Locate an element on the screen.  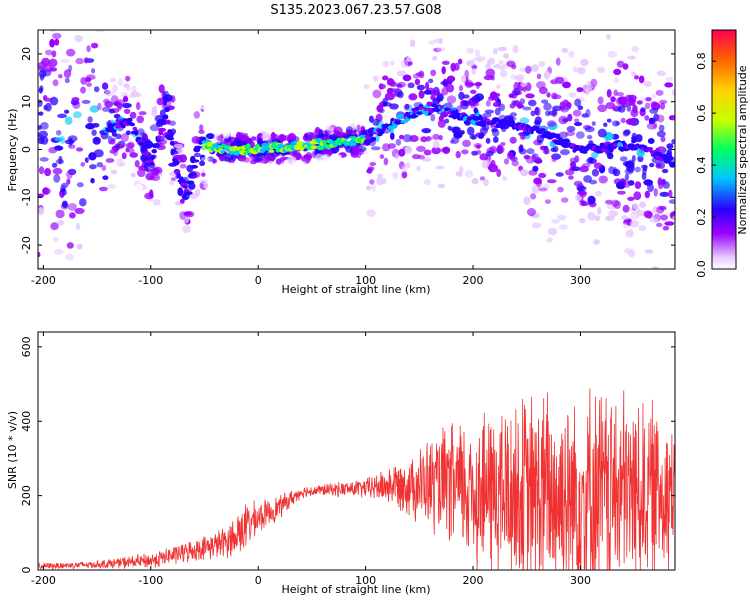
colorbar-label: Normalized spectral amplitude is located at coordinates (742, 149).